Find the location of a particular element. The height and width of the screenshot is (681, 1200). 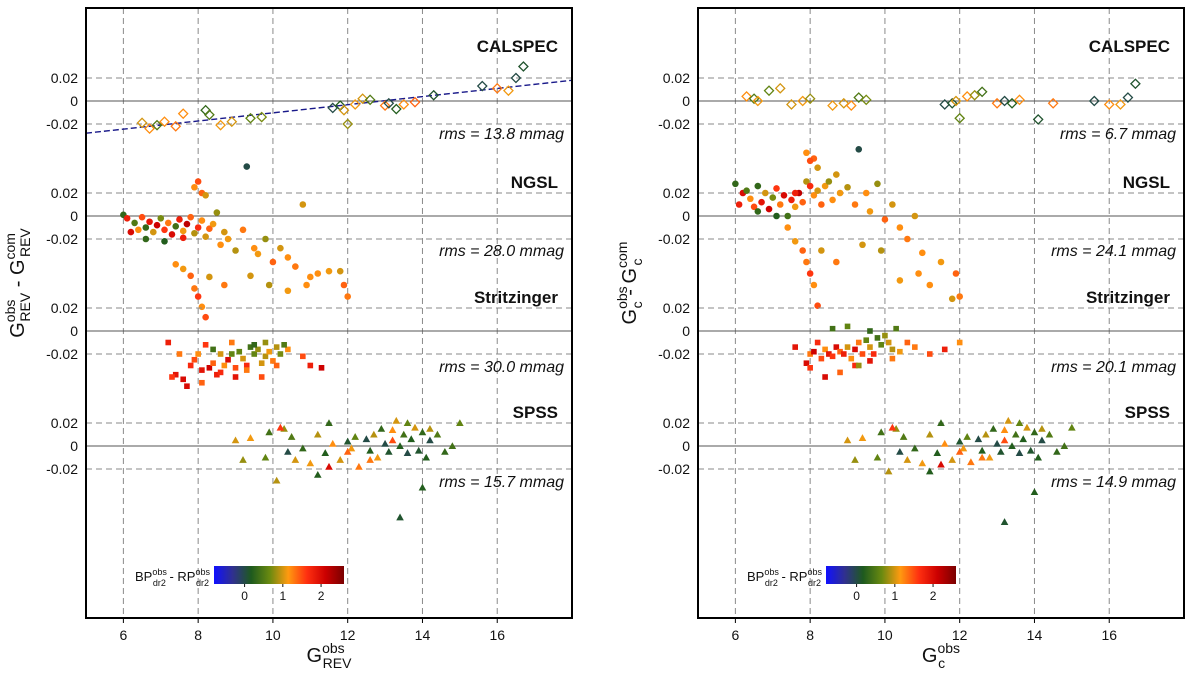

colorbar-label-a: BP is located at coordinates (755, 576).